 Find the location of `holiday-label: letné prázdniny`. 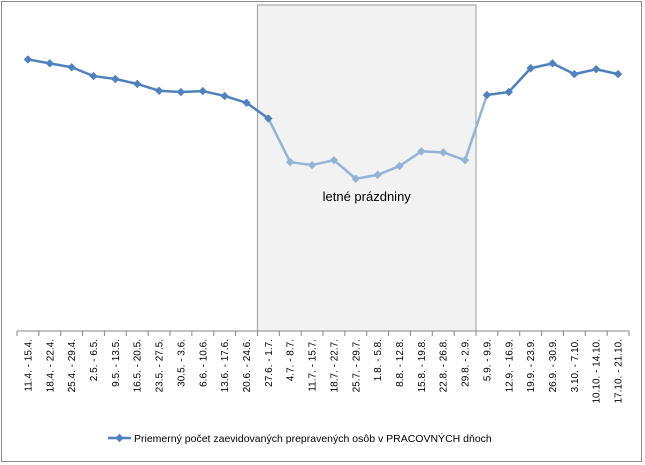

holiday-label: letné prázdniny is located at coordinates (367, 196).